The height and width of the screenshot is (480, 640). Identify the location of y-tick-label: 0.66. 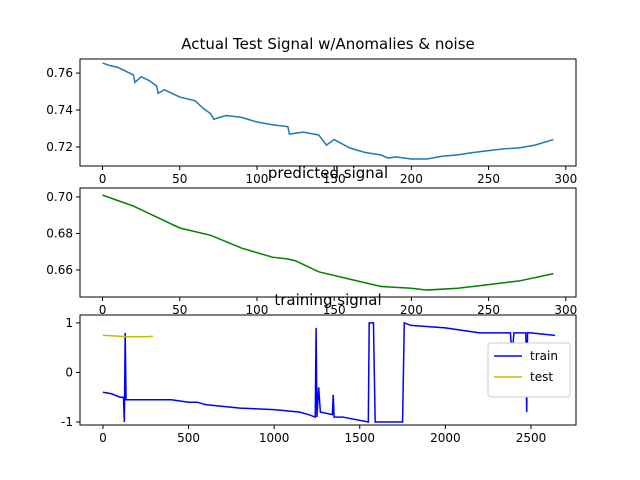
(59, 270).